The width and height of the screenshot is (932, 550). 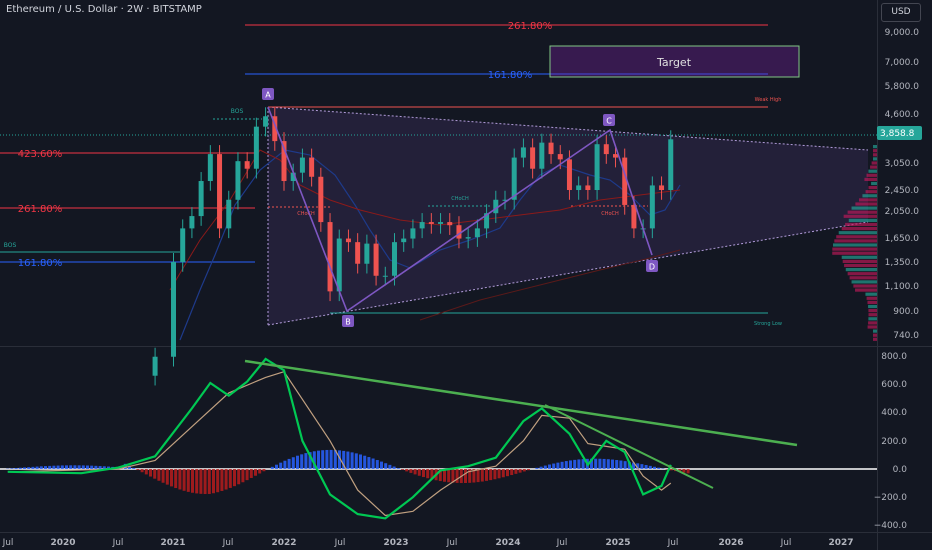 I want to click on swing-label: B, so click(x=348, y=322).